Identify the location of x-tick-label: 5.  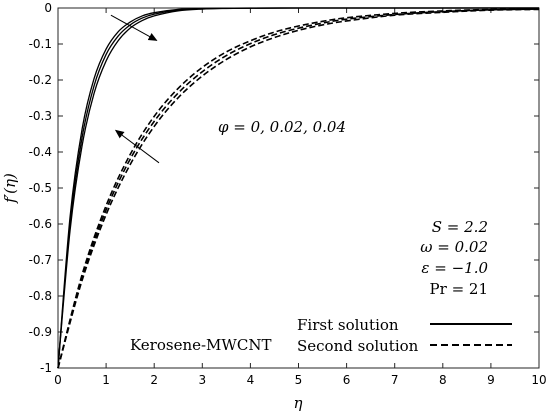
(299, 380).